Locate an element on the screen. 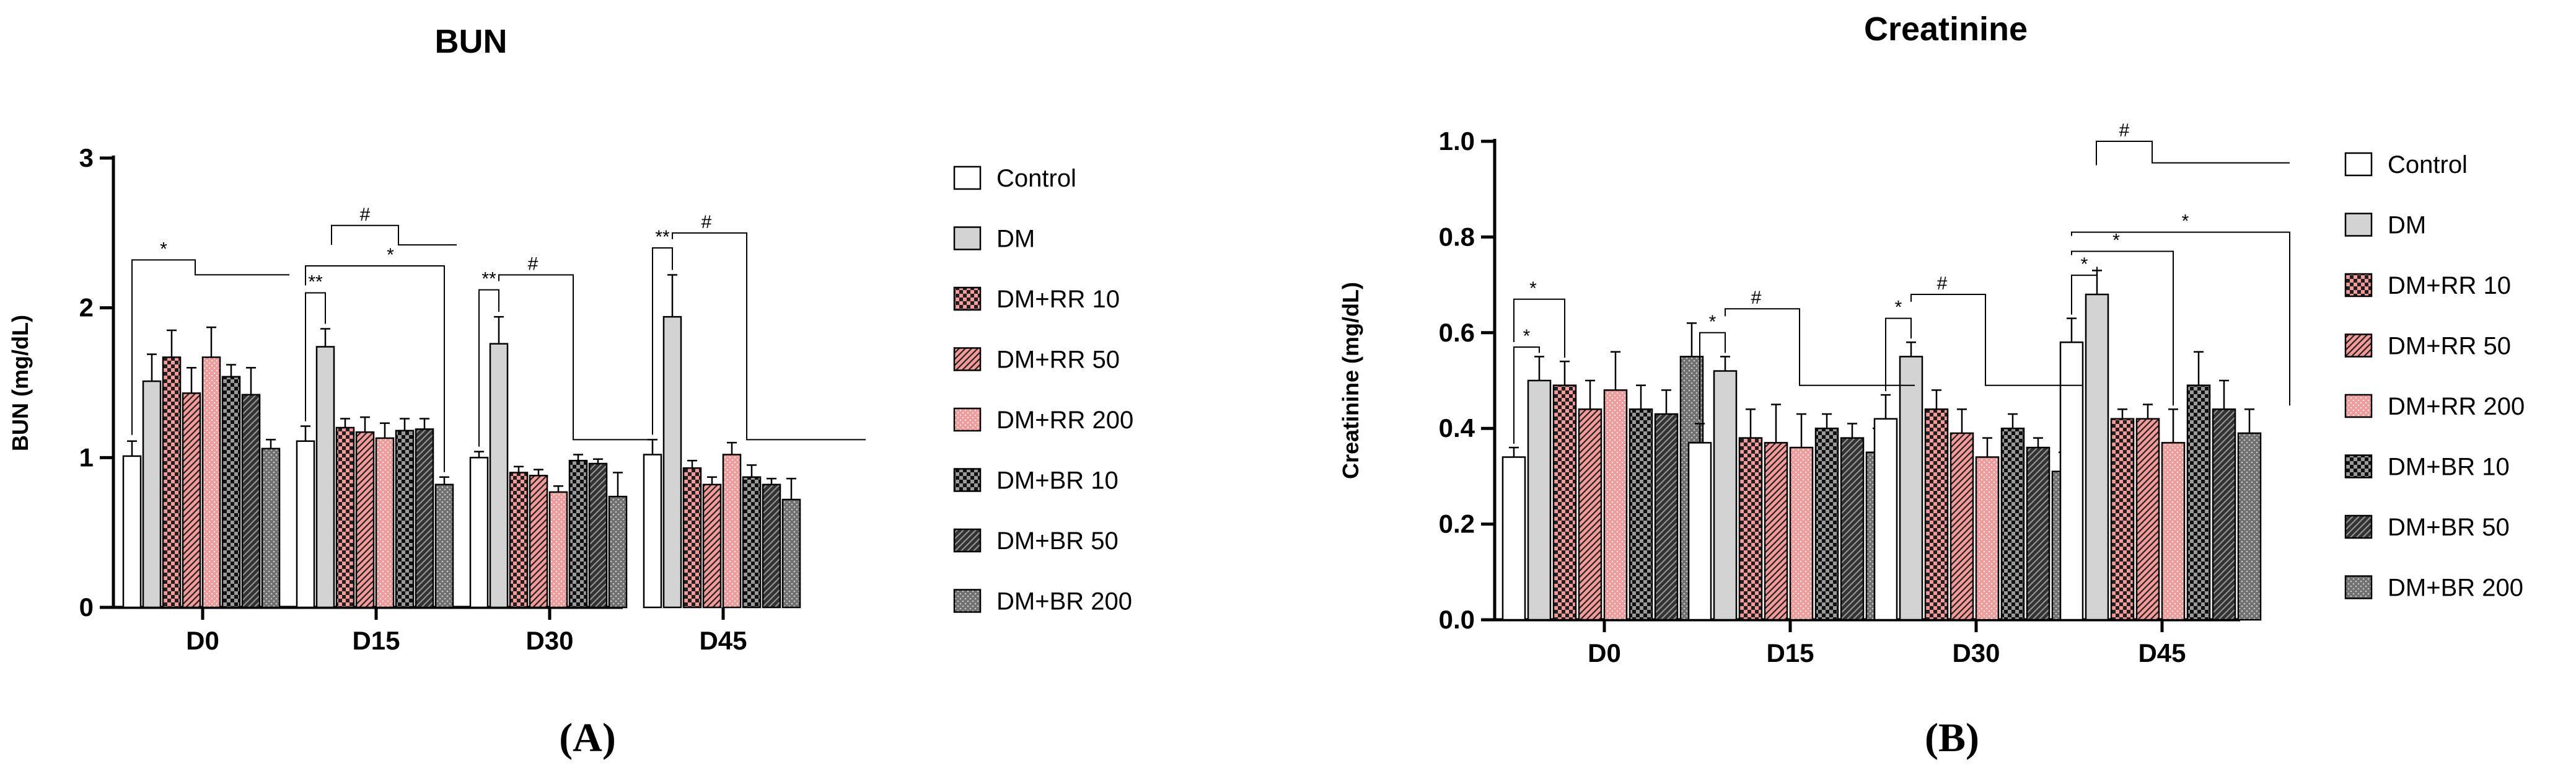  y-axis-label: Creatinine (mg/dL) is located at coordinates (1350, 380).